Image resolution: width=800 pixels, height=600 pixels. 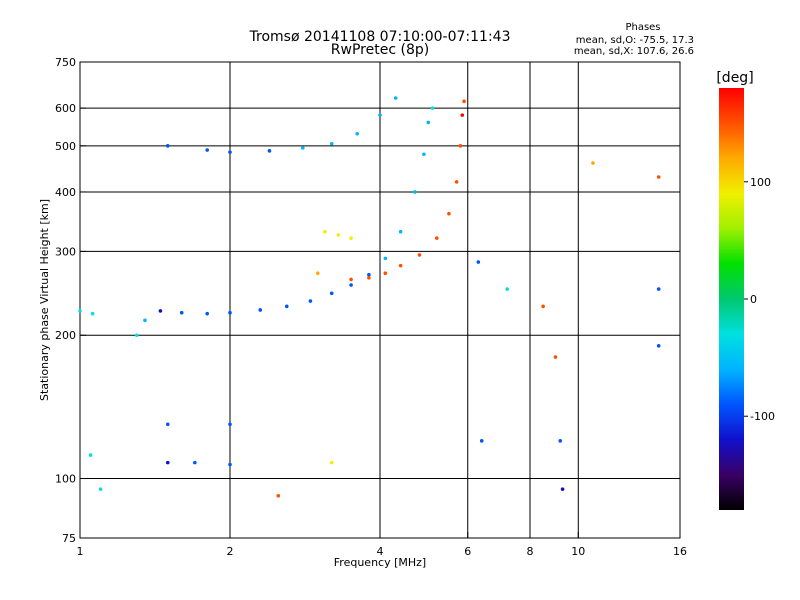 What do you see at coordinates (380, 50) in the screenshot?
I see `chart-subtitle: RwPretec (8p)` at bounding box center [380, 50].